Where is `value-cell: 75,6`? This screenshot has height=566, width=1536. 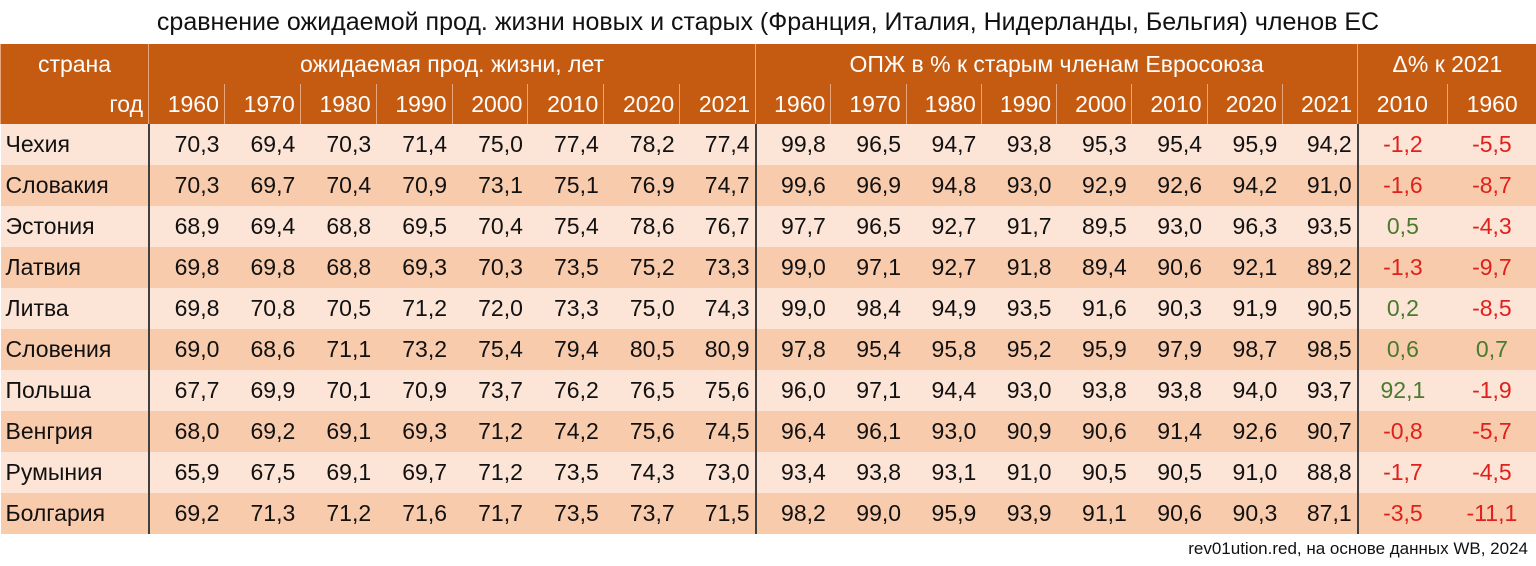 value-cell: 75,6 is located at coordinates (717, 390).